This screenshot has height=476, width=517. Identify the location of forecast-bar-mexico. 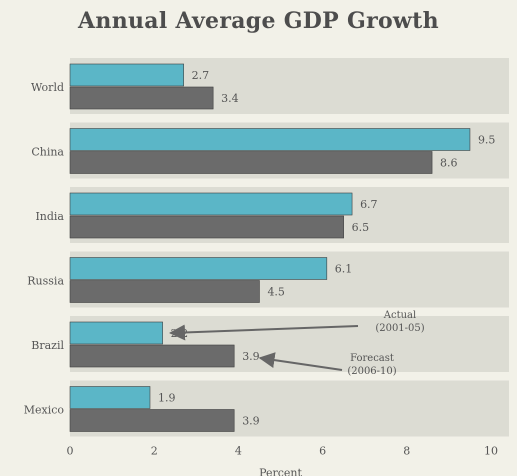
(152, 420).